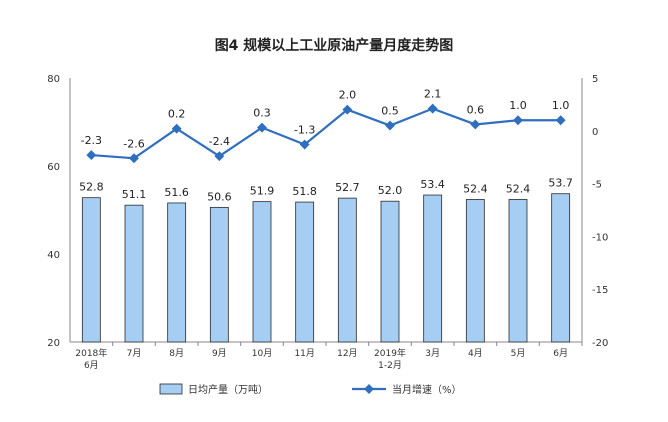 This screenshot has width=668, height=422. What do you see at coordinates (518, 353) in the screenshot?
I see `x-tick-label: 5月` at bounding box center [518, 353].